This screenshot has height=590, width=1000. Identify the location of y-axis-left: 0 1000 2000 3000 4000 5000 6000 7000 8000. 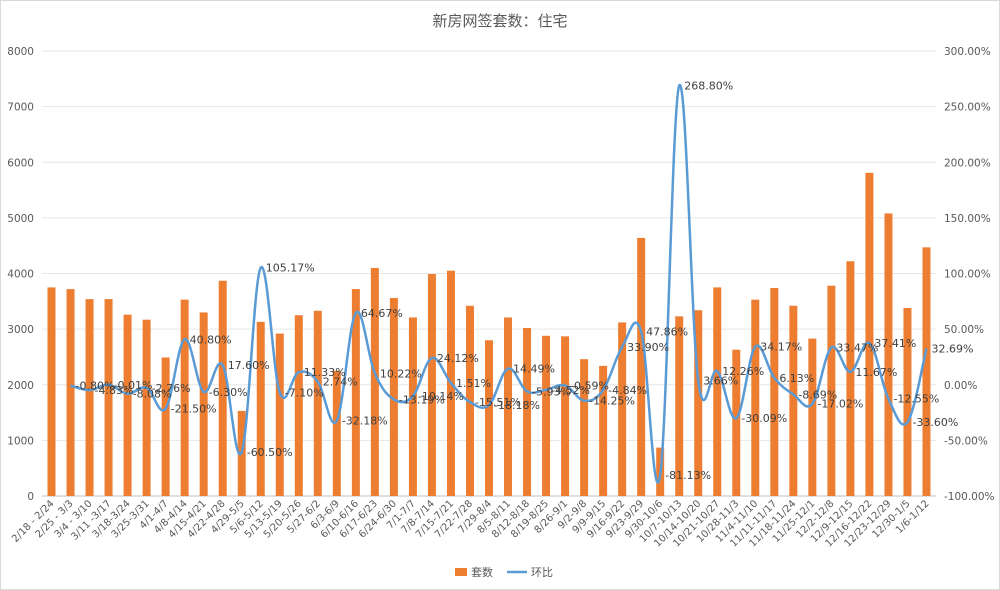
(20, 274).